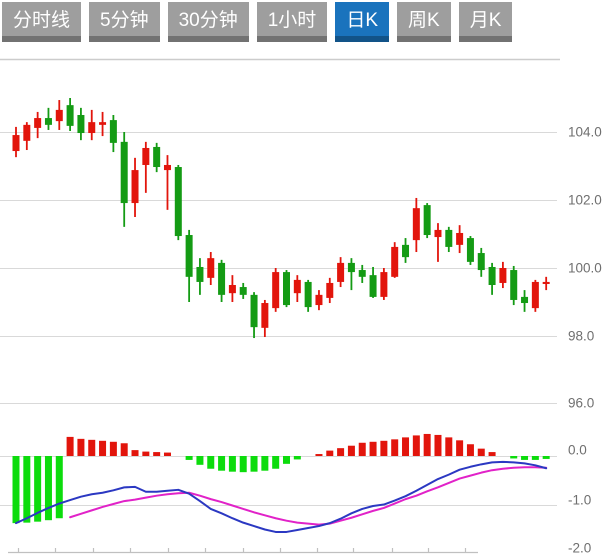 The height and width of the screenshot is (556, 603). What do you see at coordinates (585, 200) in the screenshot?
I see `price-axis-label: 102.0` at bounding box center [585, 200].